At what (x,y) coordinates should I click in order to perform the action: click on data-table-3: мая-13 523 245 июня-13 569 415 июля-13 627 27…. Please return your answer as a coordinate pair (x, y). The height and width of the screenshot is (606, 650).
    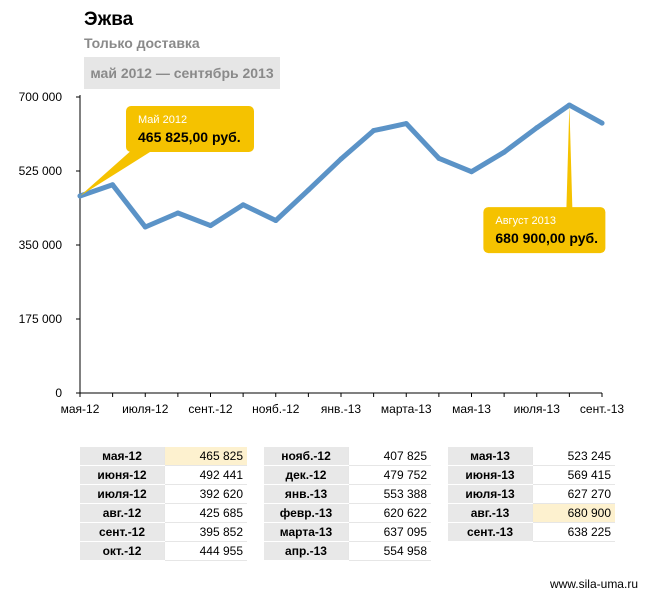
    Looking at the image, I should click on (531, 494).